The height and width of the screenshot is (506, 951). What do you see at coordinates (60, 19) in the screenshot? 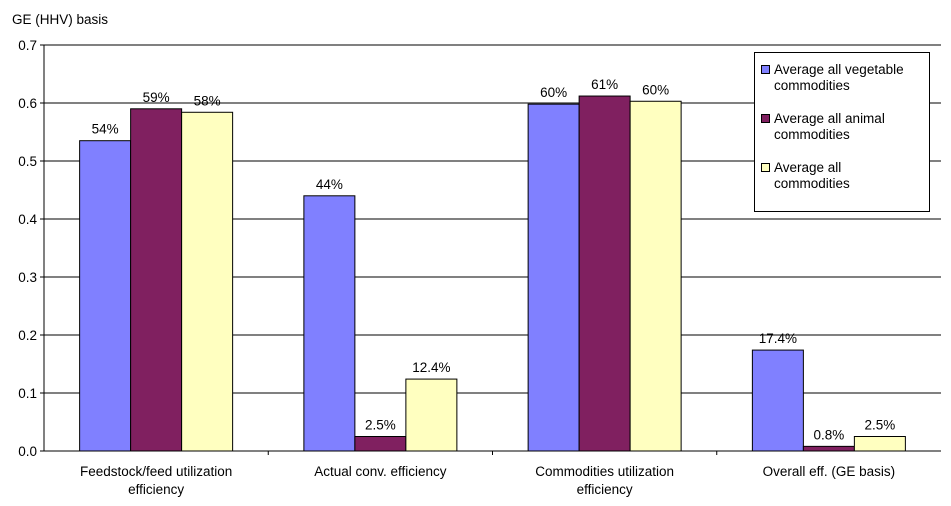
I see `y-axis-title: GE (HHV) basis` at bounding box center [60, 19].